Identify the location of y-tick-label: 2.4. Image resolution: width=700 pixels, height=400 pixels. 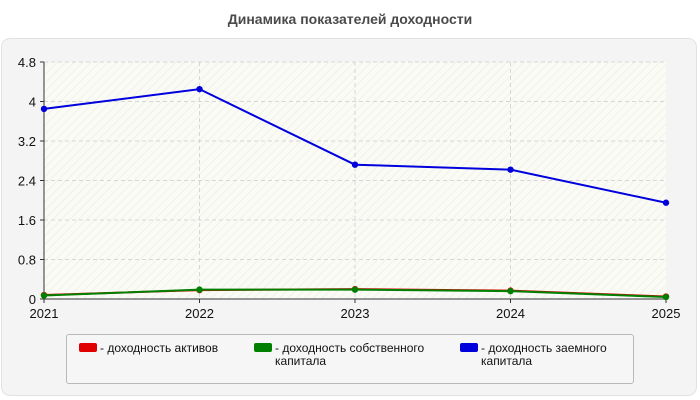
(27, 181).